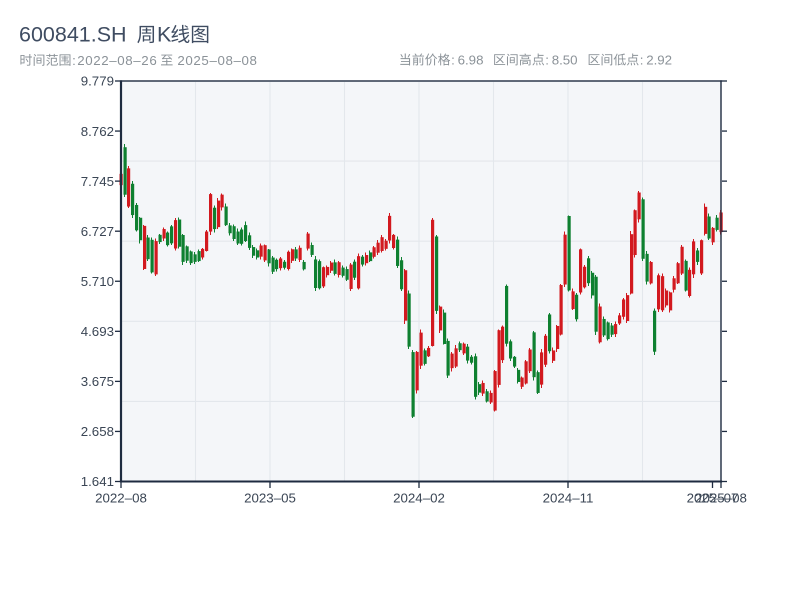  What do you see at coordinates (97, 131) in the screenshot?
I see `svg-text: 8.762` at bounding box center [97, 131].